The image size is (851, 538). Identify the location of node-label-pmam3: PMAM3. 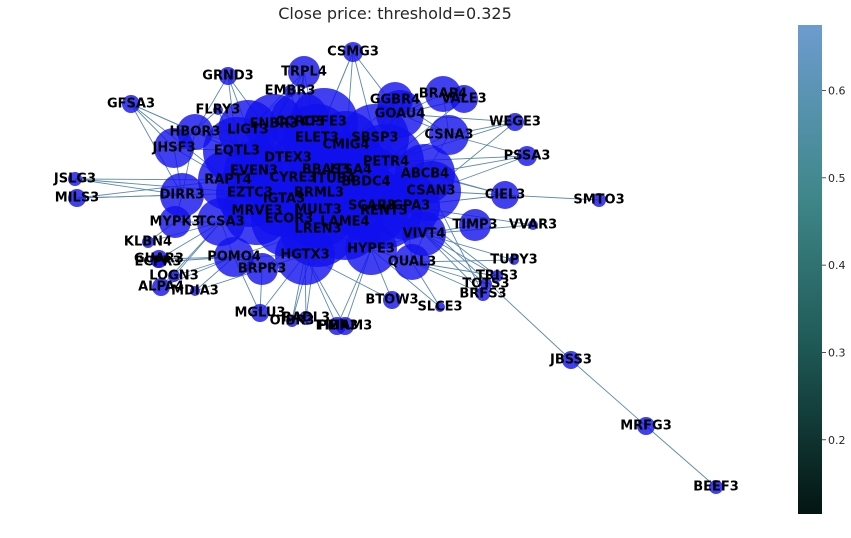
(345, 326).